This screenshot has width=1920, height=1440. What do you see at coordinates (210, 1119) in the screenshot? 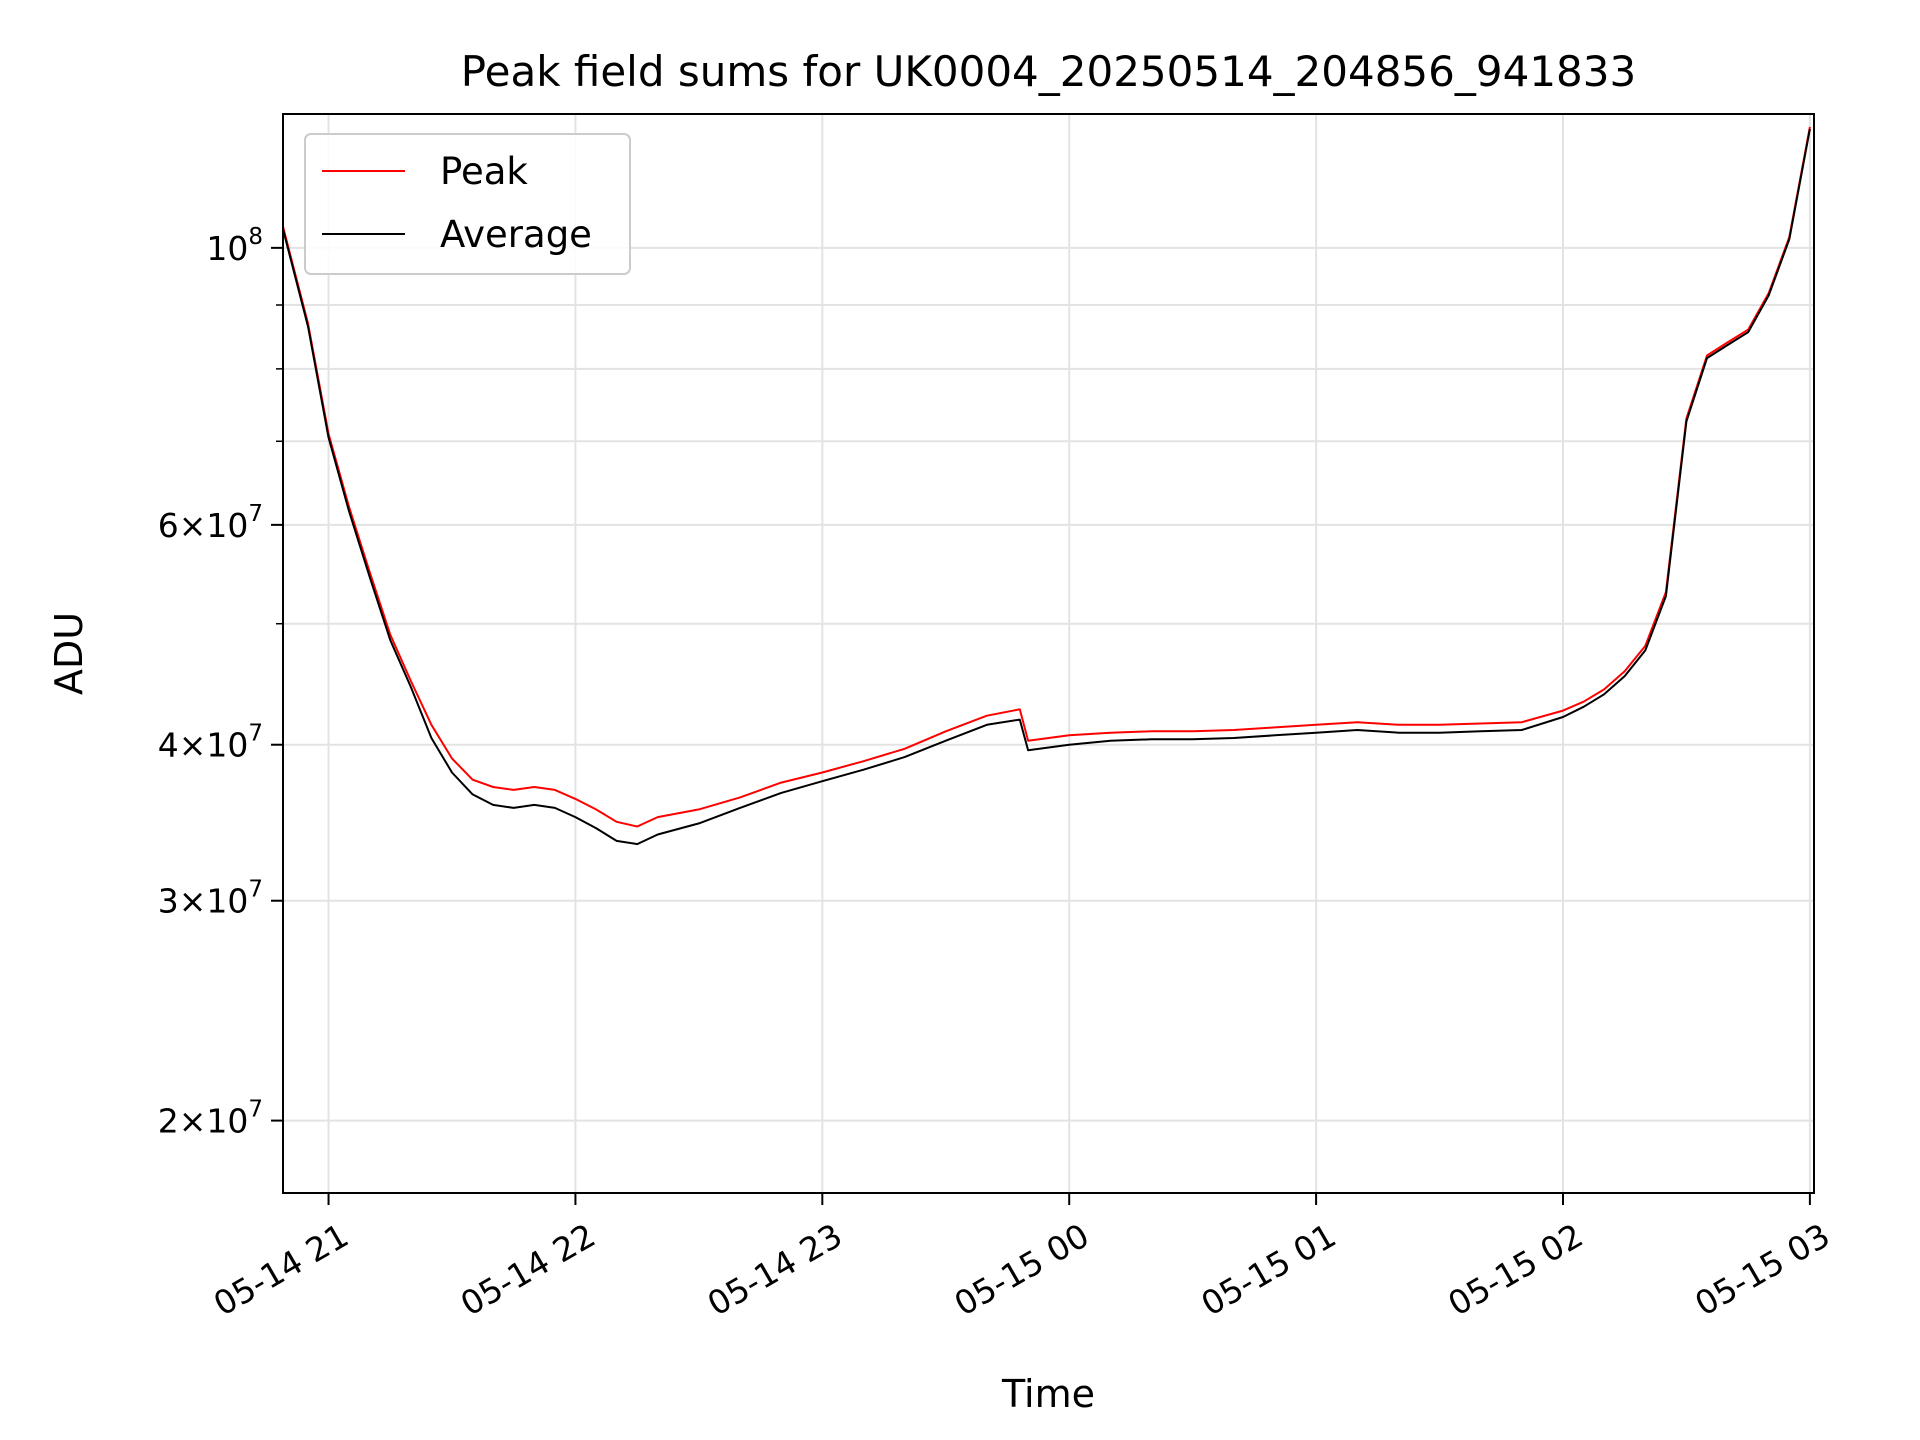
I see `y-tick-label: 2×107` at bounding box center [210, 1119].